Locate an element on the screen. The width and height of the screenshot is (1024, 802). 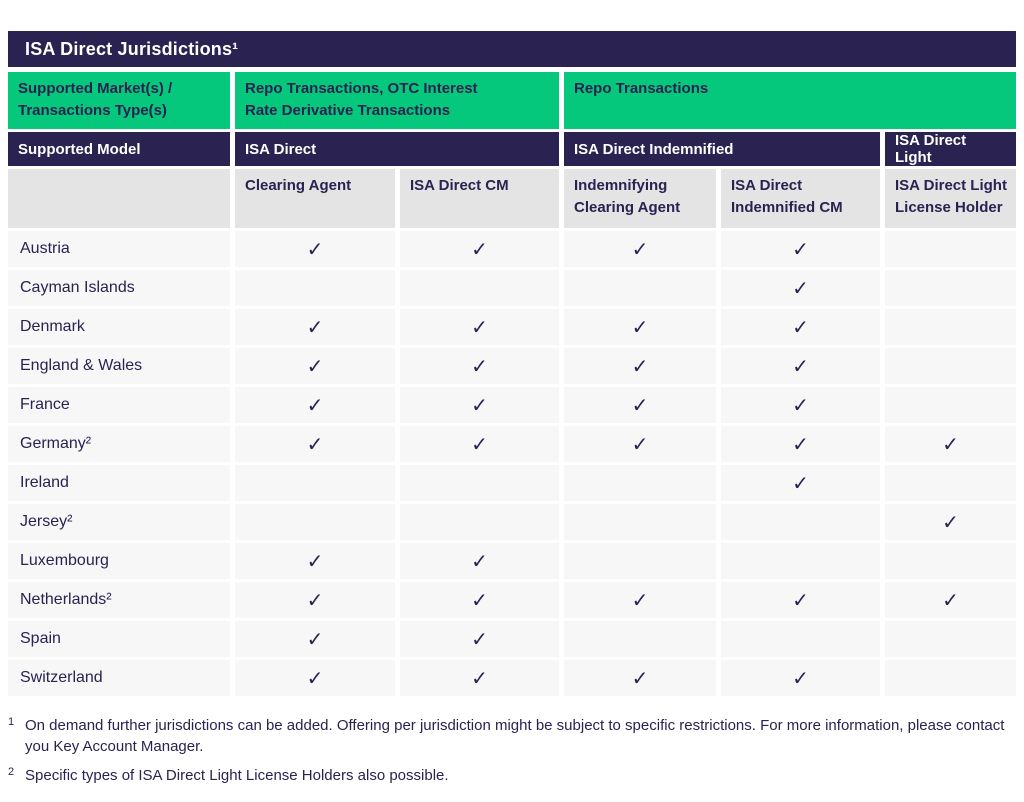
model-isa-direct-indemnified-label: ISA Direct Indemnified is located at coordinates (654, 149).